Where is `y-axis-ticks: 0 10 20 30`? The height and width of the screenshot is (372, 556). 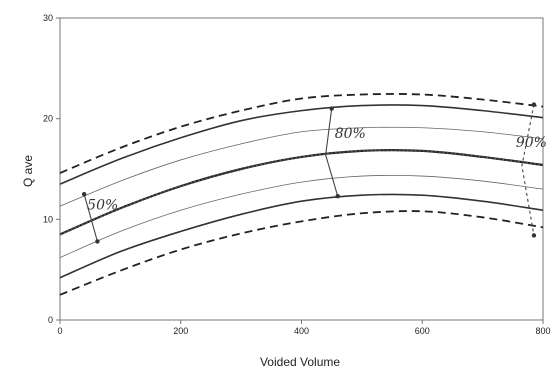 y-axis-ticks: 0 10 20 30 is located at coordinates (51, 169).